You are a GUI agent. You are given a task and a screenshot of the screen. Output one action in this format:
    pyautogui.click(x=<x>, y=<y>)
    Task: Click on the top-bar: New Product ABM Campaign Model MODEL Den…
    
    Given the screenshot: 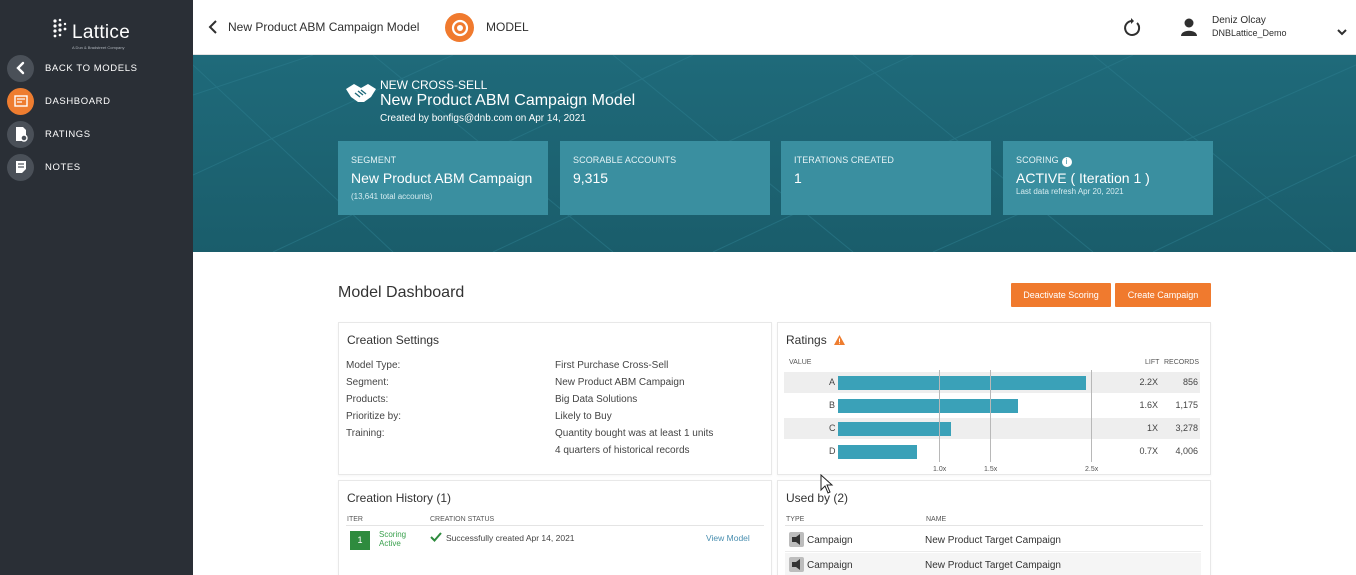 What is the action you would take?
    pyautogui.click(x=774, y=27)
    